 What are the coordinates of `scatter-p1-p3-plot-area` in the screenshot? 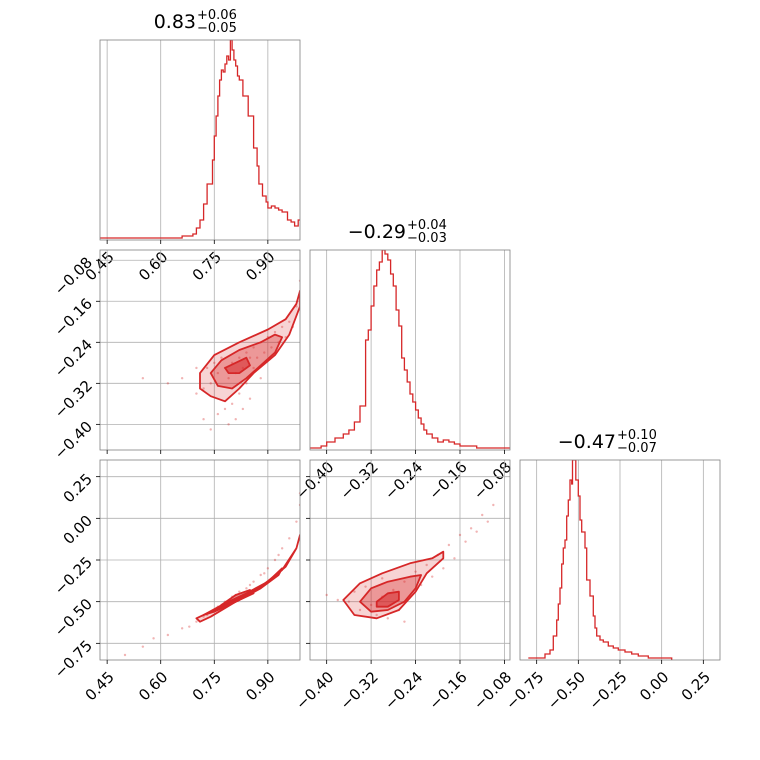 It's located at (211, 574).